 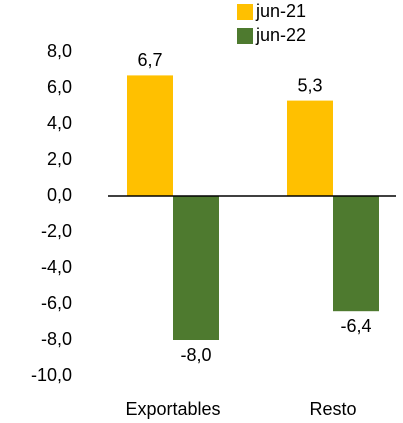 I want to click on y-tick-label: -10,0, so click(x=51, y=375).